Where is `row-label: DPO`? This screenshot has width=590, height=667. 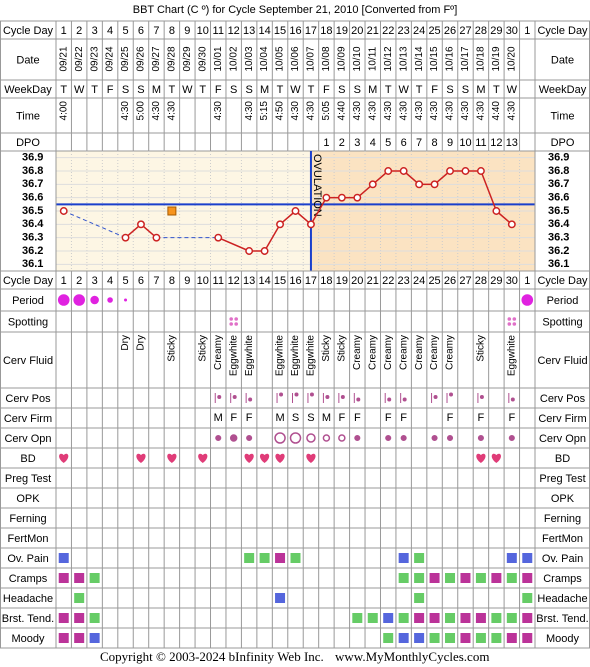
row-label: DPO is located at coordinates (563, 143).